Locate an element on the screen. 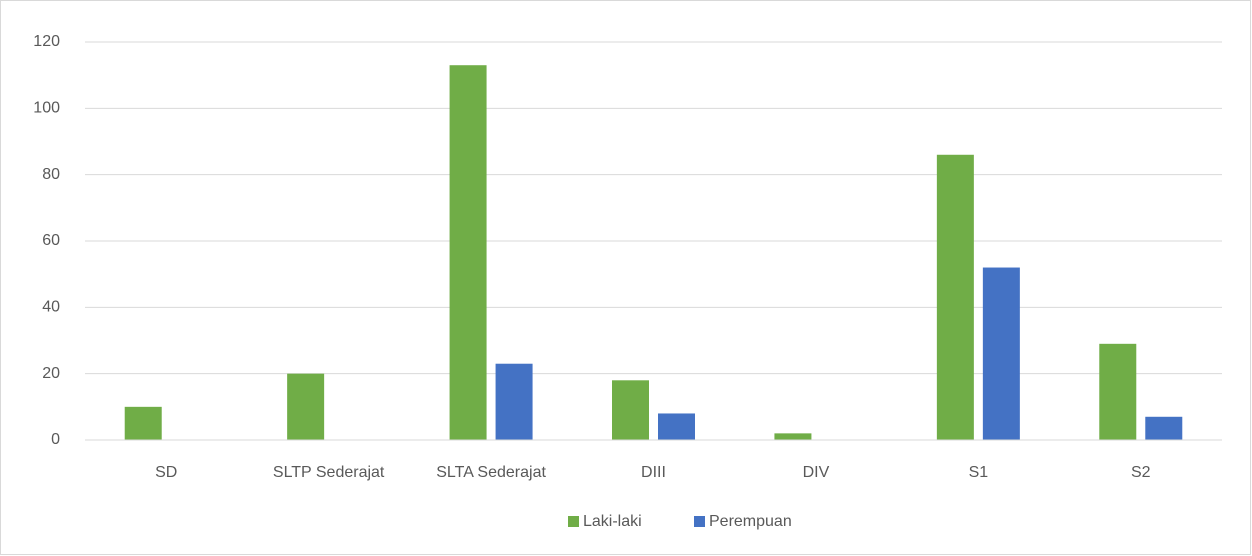  x-tick-label: SD is located at coordinates (166, 472).